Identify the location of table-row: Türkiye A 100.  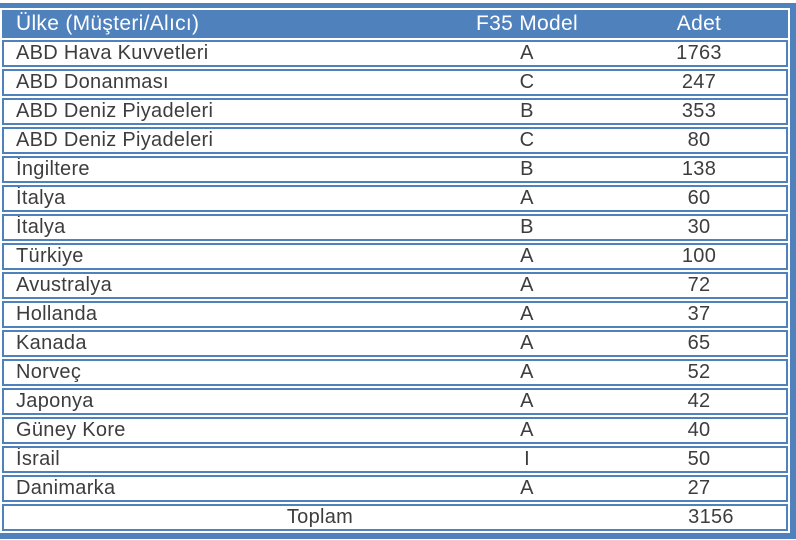
(395, 256).